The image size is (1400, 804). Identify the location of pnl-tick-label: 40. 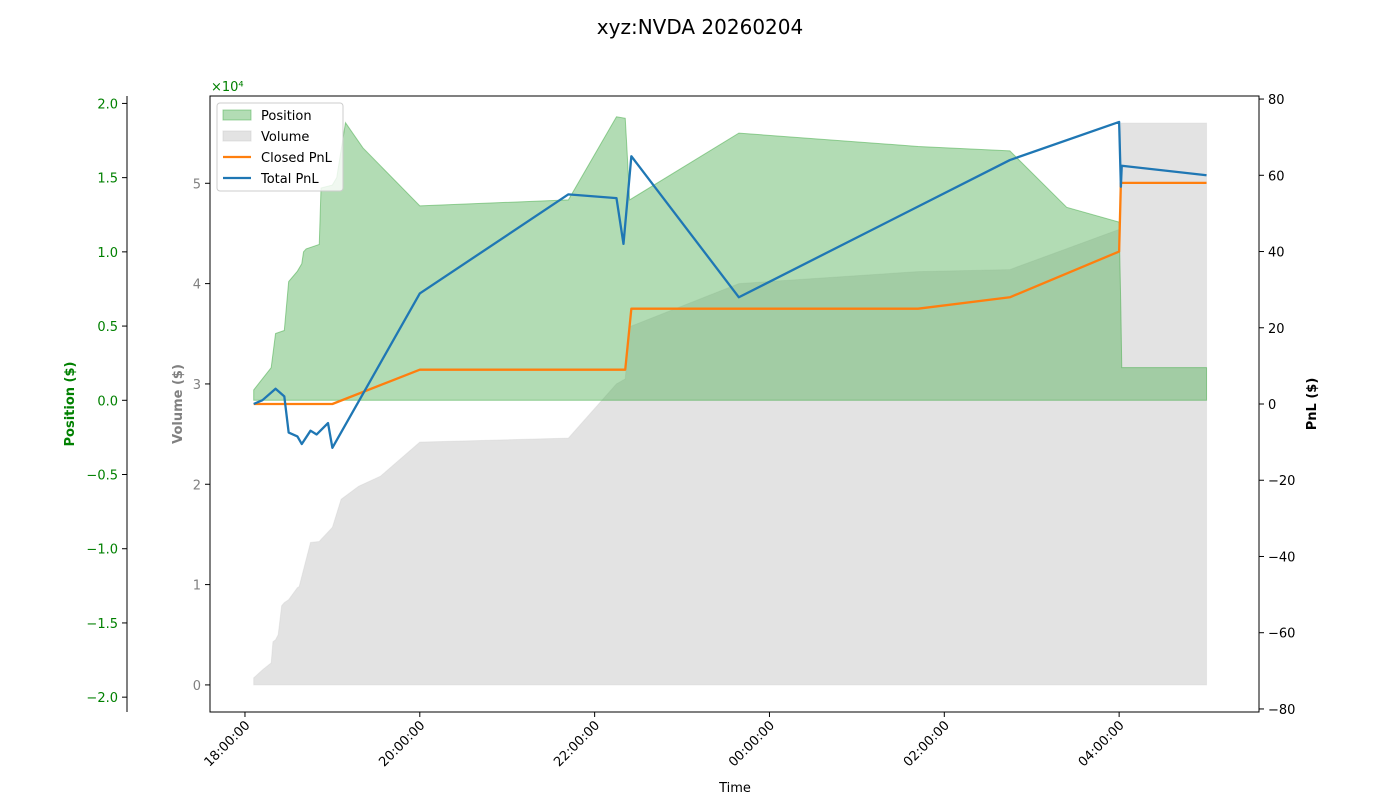
(1276, 253).